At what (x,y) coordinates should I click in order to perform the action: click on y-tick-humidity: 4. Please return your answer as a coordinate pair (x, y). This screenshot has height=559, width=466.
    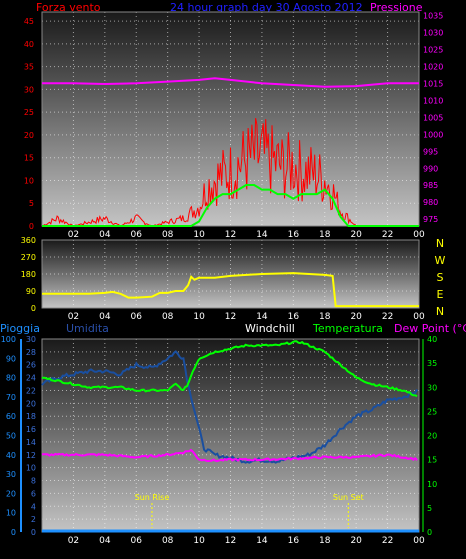
    Looking at the image, I should click on (33, 506).